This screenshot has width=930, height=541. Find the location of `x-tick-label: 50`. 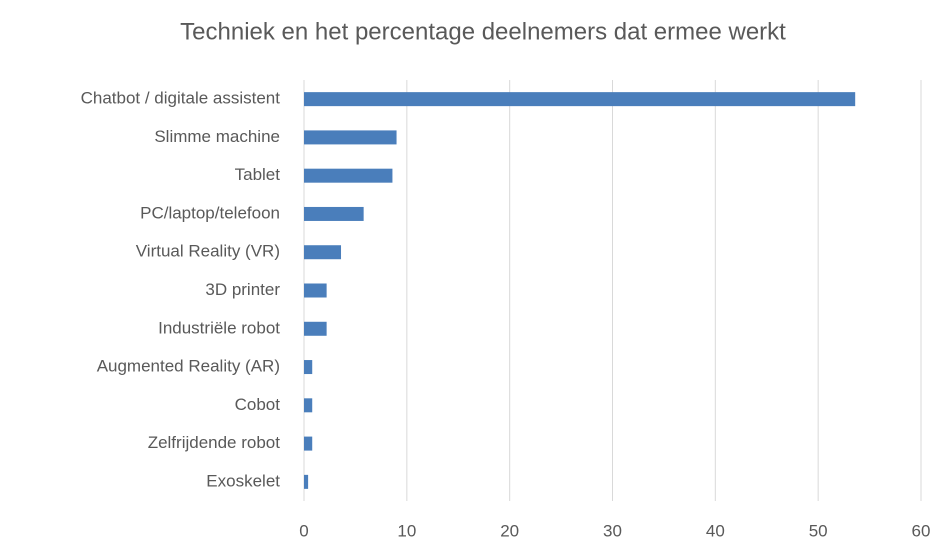

x-tick-label: 50 is located at coordinates (818, 530).